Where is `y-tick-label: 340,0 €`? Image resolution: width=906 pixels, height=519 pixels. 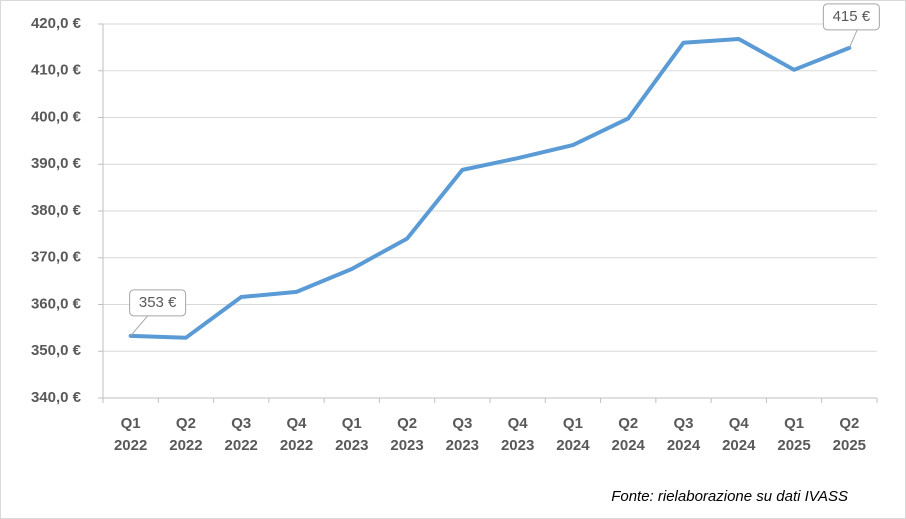 y-tick-label: 340,0 € is located at coordinates (56, 397).